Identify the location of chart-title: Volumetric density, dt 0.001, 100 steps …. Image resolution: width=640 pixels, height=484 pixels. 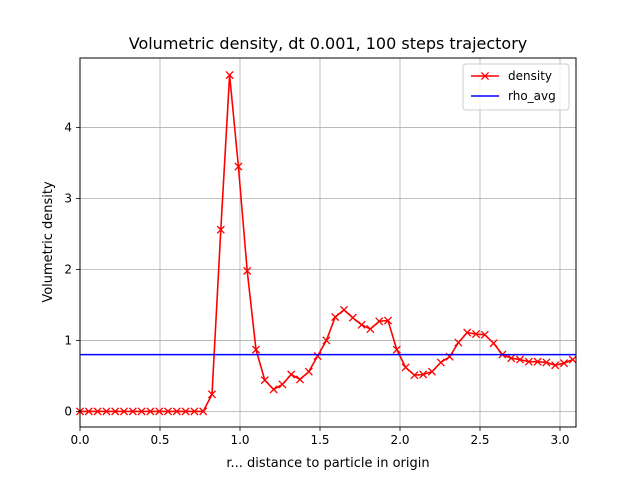
(328, 43).